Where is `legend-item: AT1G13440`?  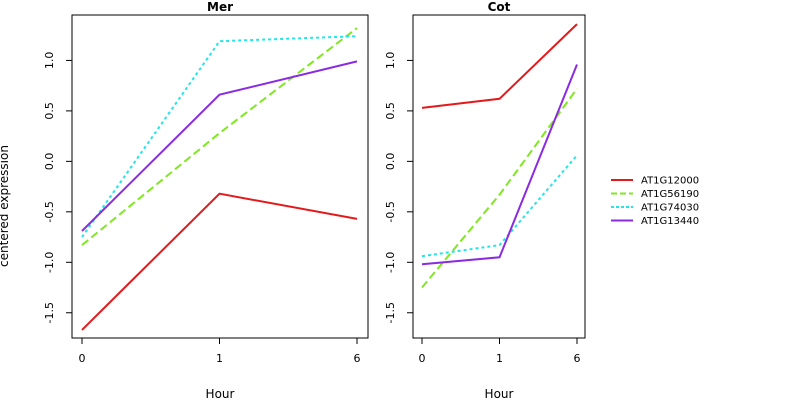 legend-item: AT1G13440 is located at coordinates (655, 221).